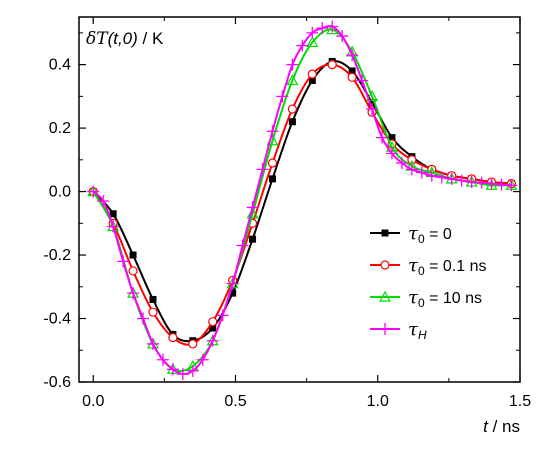 This screenshot has width=550, height=452. Describe the element at coordinates (447, 266) in the screenshot. I see `legend-label: τ0 = 0.1 ns` at that location.